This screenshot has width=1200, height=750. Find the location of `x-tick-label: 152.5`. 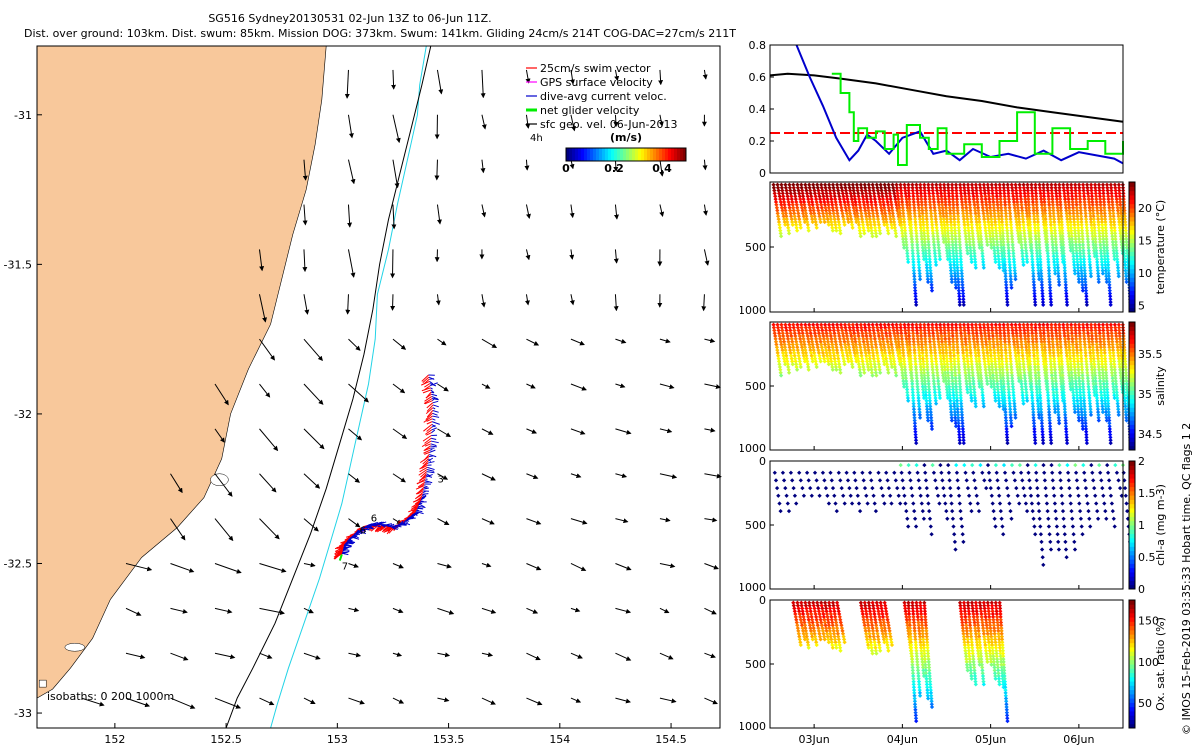

x-tick-label: 152.5 is located at coordinates (226, 739).